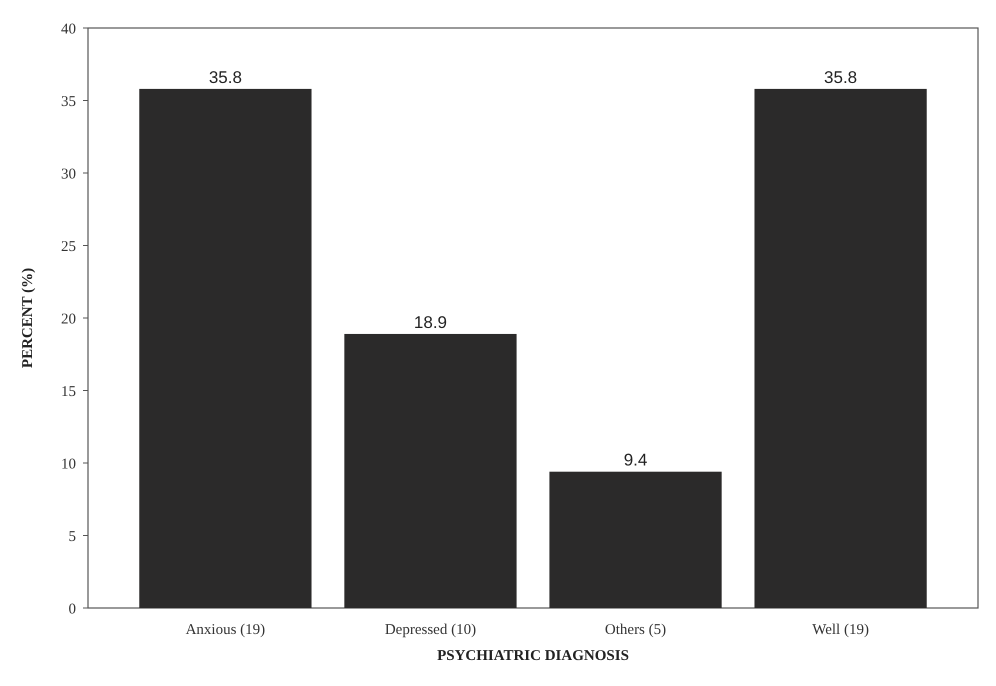 This screenshot has height=686, width=996. What do you see at coordinates (430, 630) in the screenshot?
I see `x-tick-label: Depressed (10)` at bounding box center [430, 630].